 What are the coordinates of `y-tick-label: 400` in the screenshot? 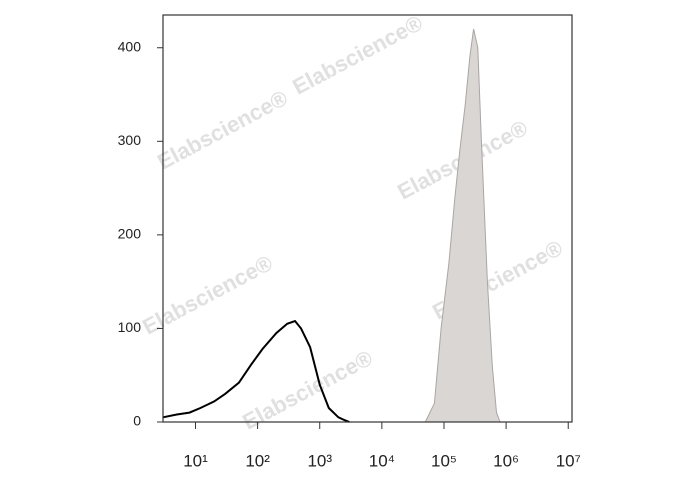 It's located at (130, 46).